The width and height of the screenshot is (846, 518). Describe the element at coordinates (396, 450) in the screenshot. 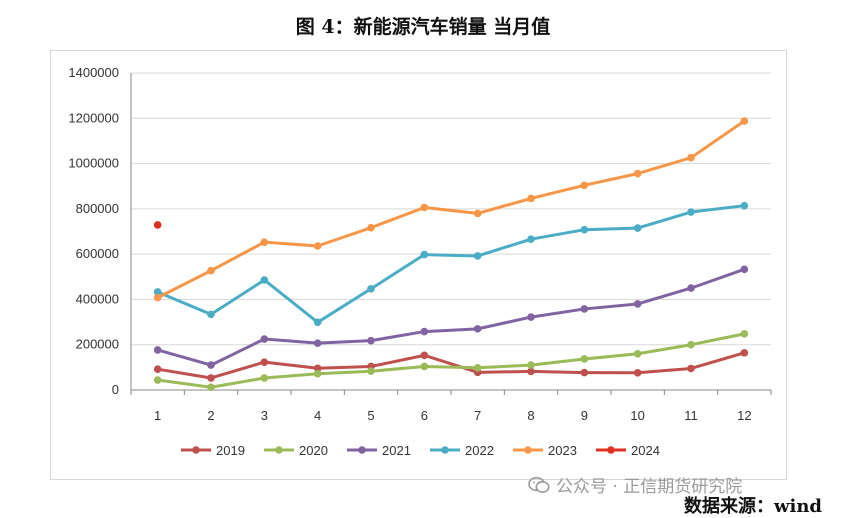

I see `legend-label-2021: 2021` at that location.